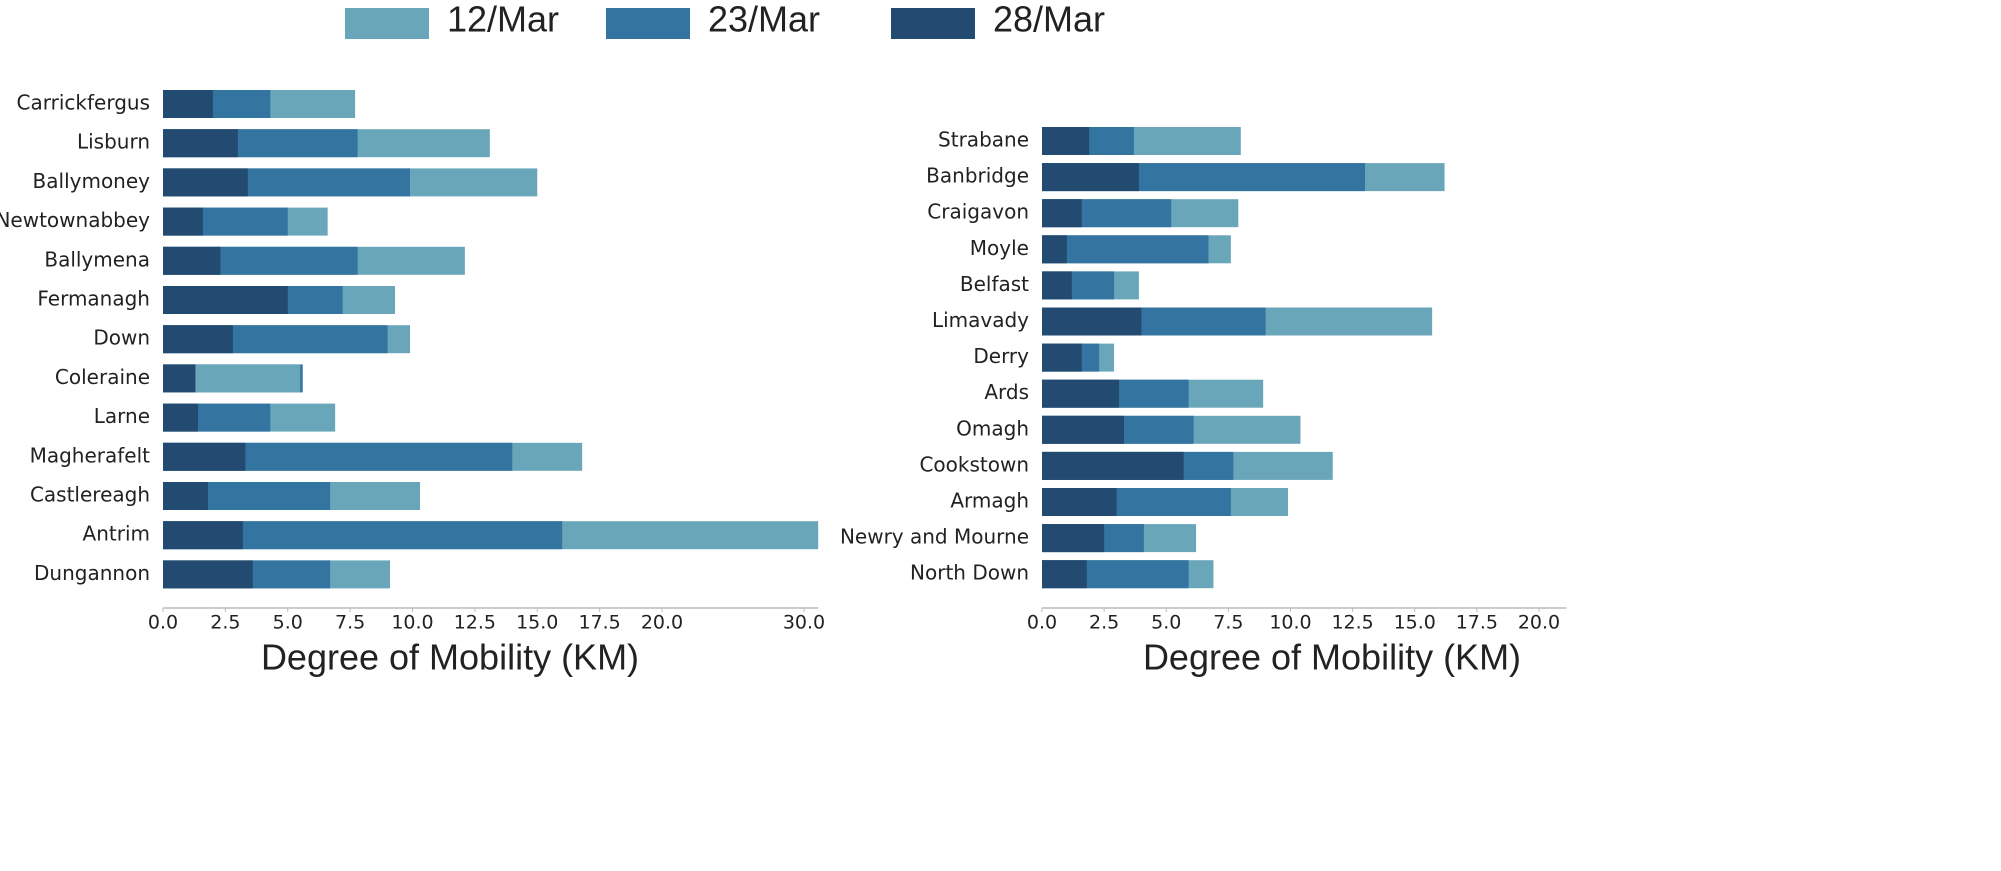 This screenshot has width=2001, height=871. What do you see at coordinates (1049, 20) in the screenshot?
I see `legend-label: 28/Mar` at bounding box center [1049, 20].